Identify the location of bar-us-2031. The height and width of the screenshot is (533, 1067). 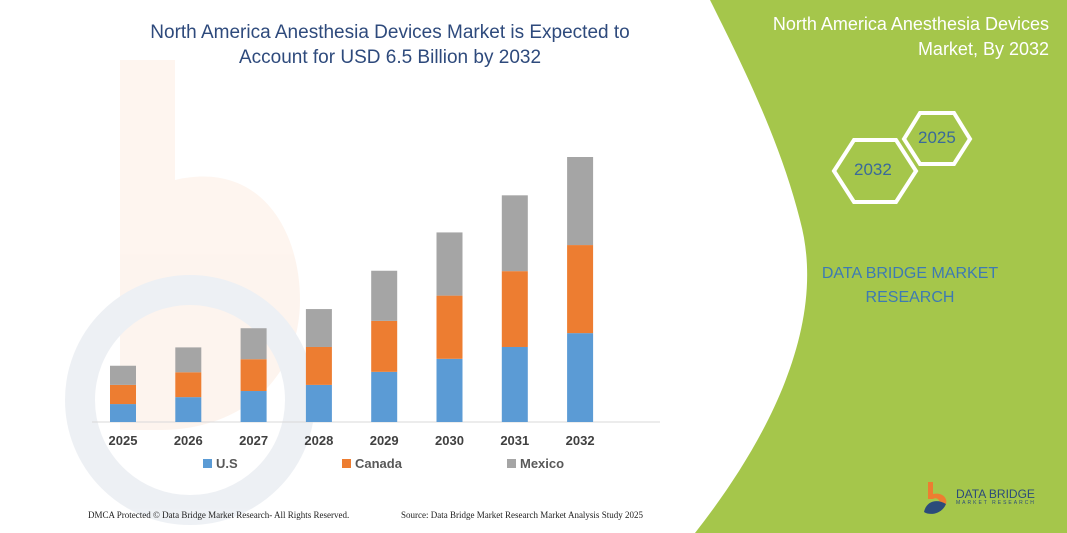
(514, 384).